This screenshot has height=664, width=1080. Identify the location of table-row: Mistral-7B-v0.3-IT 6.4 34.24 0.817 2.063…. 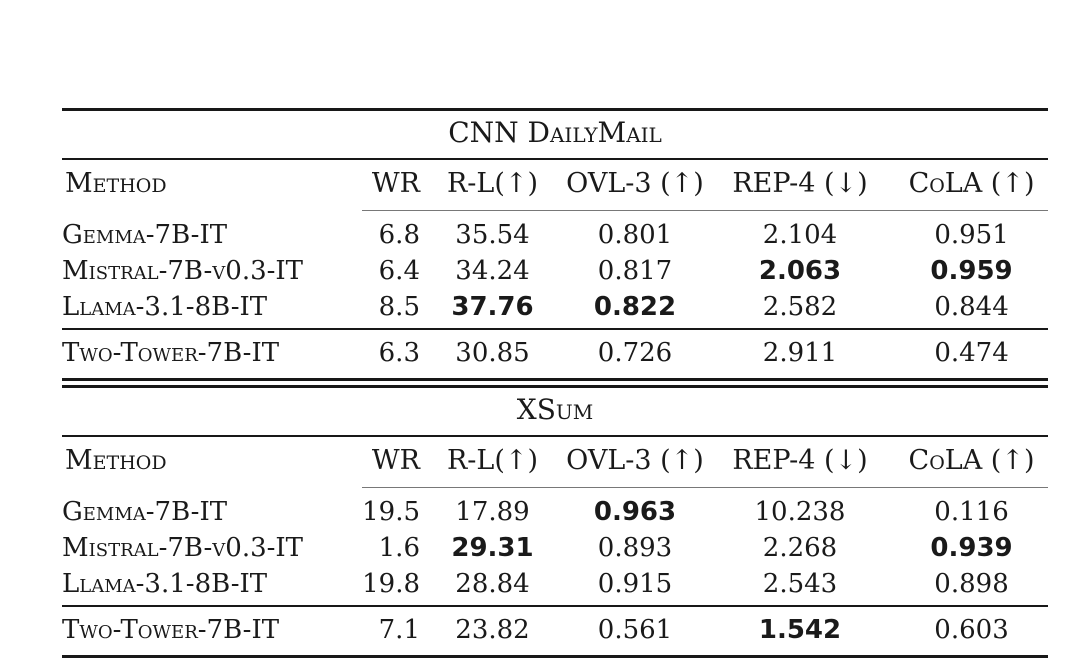
(555, 271).